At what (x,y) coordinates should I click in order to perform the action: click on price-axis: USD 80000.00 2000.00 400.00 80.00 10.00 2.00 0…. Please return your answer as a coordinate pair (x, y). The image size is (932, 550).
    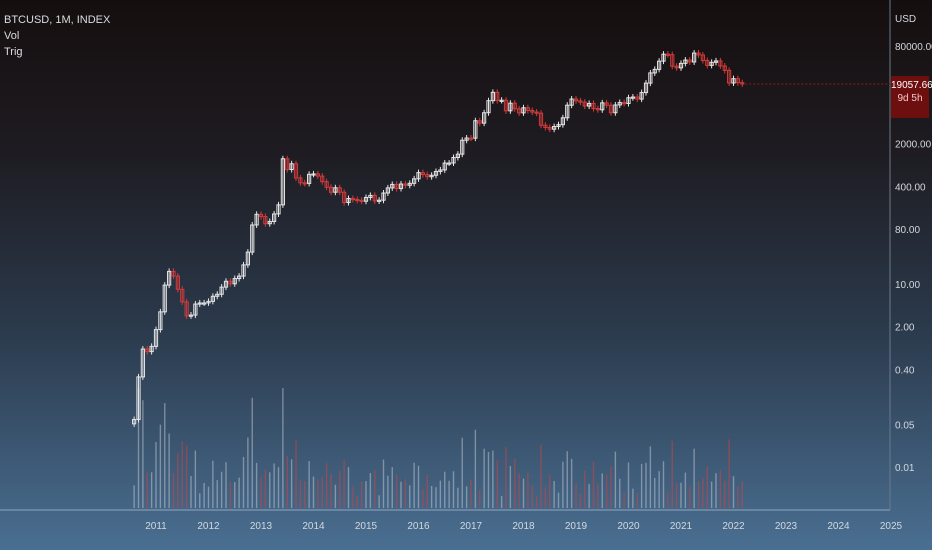
    Looking at the image, I should click on (913, 244).